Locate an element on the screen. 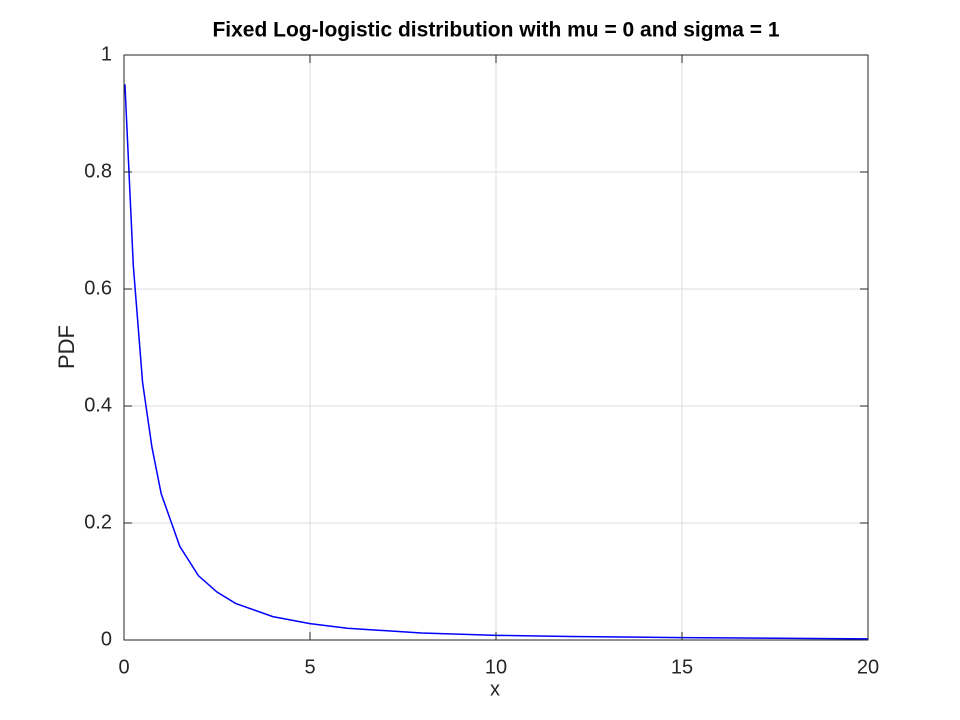 The width and height of the screenshot is (960, 720). y-tick-label: 1 is located at coordinates (106, 54).